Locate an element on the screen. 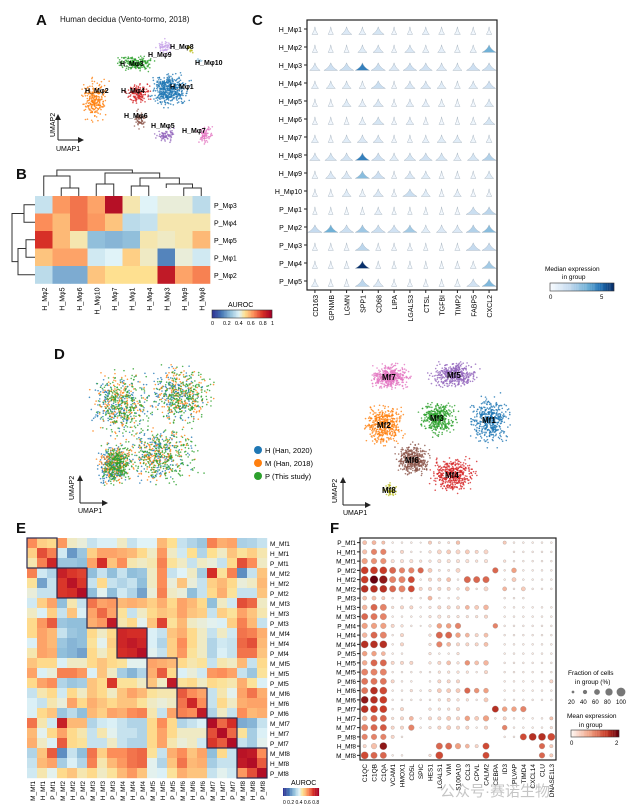 This screenshot has width=633, height=811. column-label: H_Mφ2 is located at coordinates (45, 298).